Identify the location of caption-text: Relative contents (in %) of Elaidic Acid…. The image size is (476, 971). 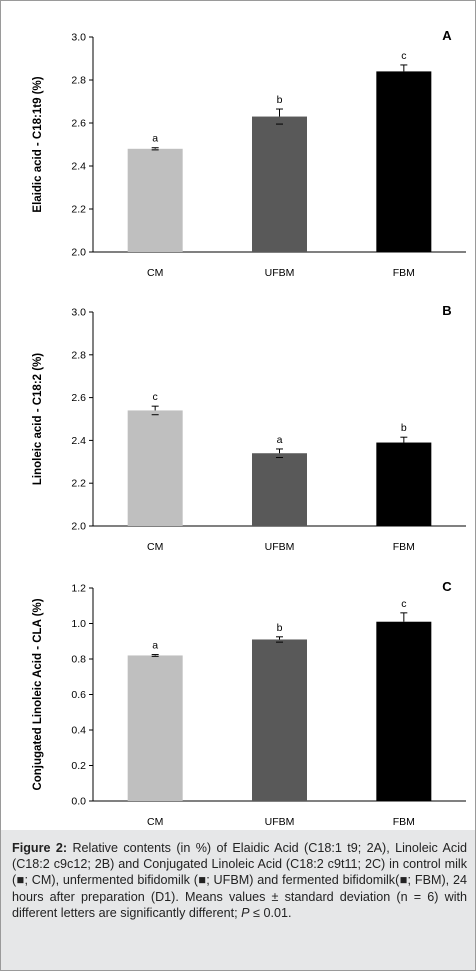
(240, 880).